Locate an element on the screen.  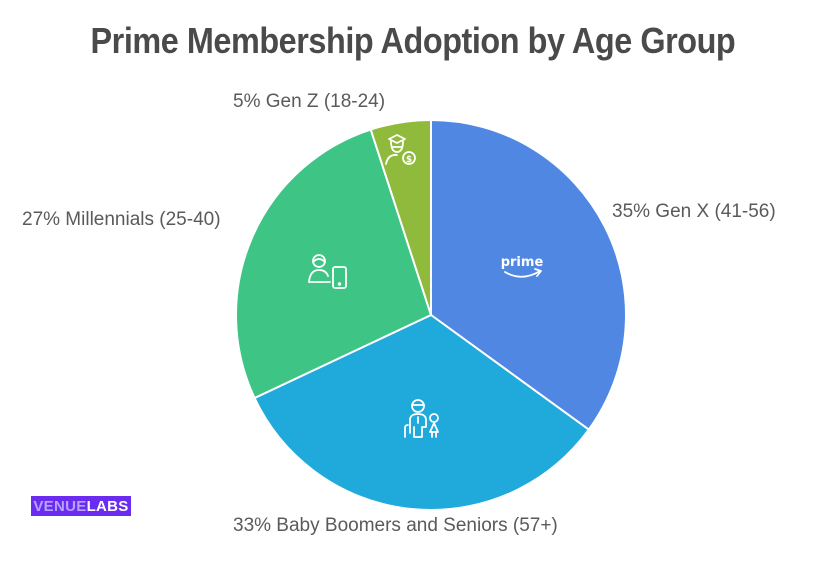
pie-slice-baby is located at coordinates (422, 412).